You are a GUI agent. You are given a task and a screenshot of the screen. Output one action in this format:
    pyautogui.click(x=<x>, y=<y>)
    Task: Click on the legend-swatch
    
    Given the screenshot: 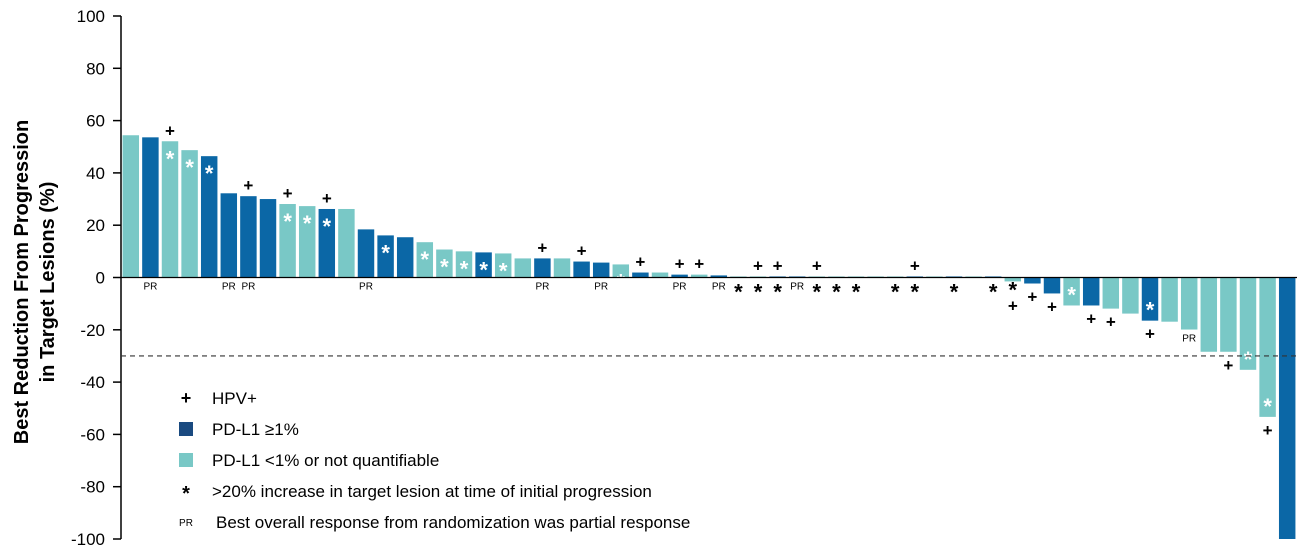 What is the action you would take?
    pyautogui.click(x=186, y=429)
    